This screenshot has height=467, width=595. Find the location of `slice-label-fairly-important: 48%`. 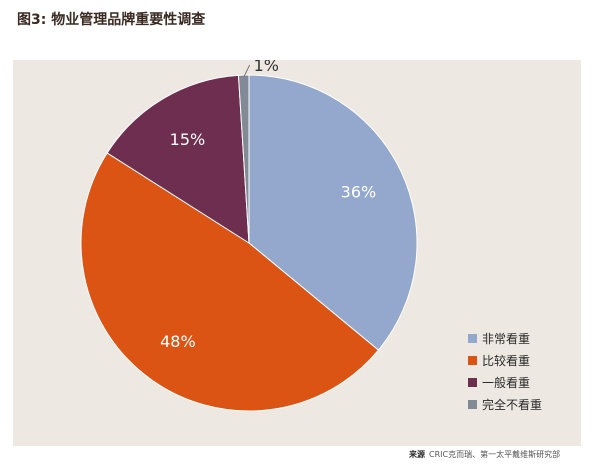

slice-label-fairly-important: 48% is located at coordinates (178, 341).